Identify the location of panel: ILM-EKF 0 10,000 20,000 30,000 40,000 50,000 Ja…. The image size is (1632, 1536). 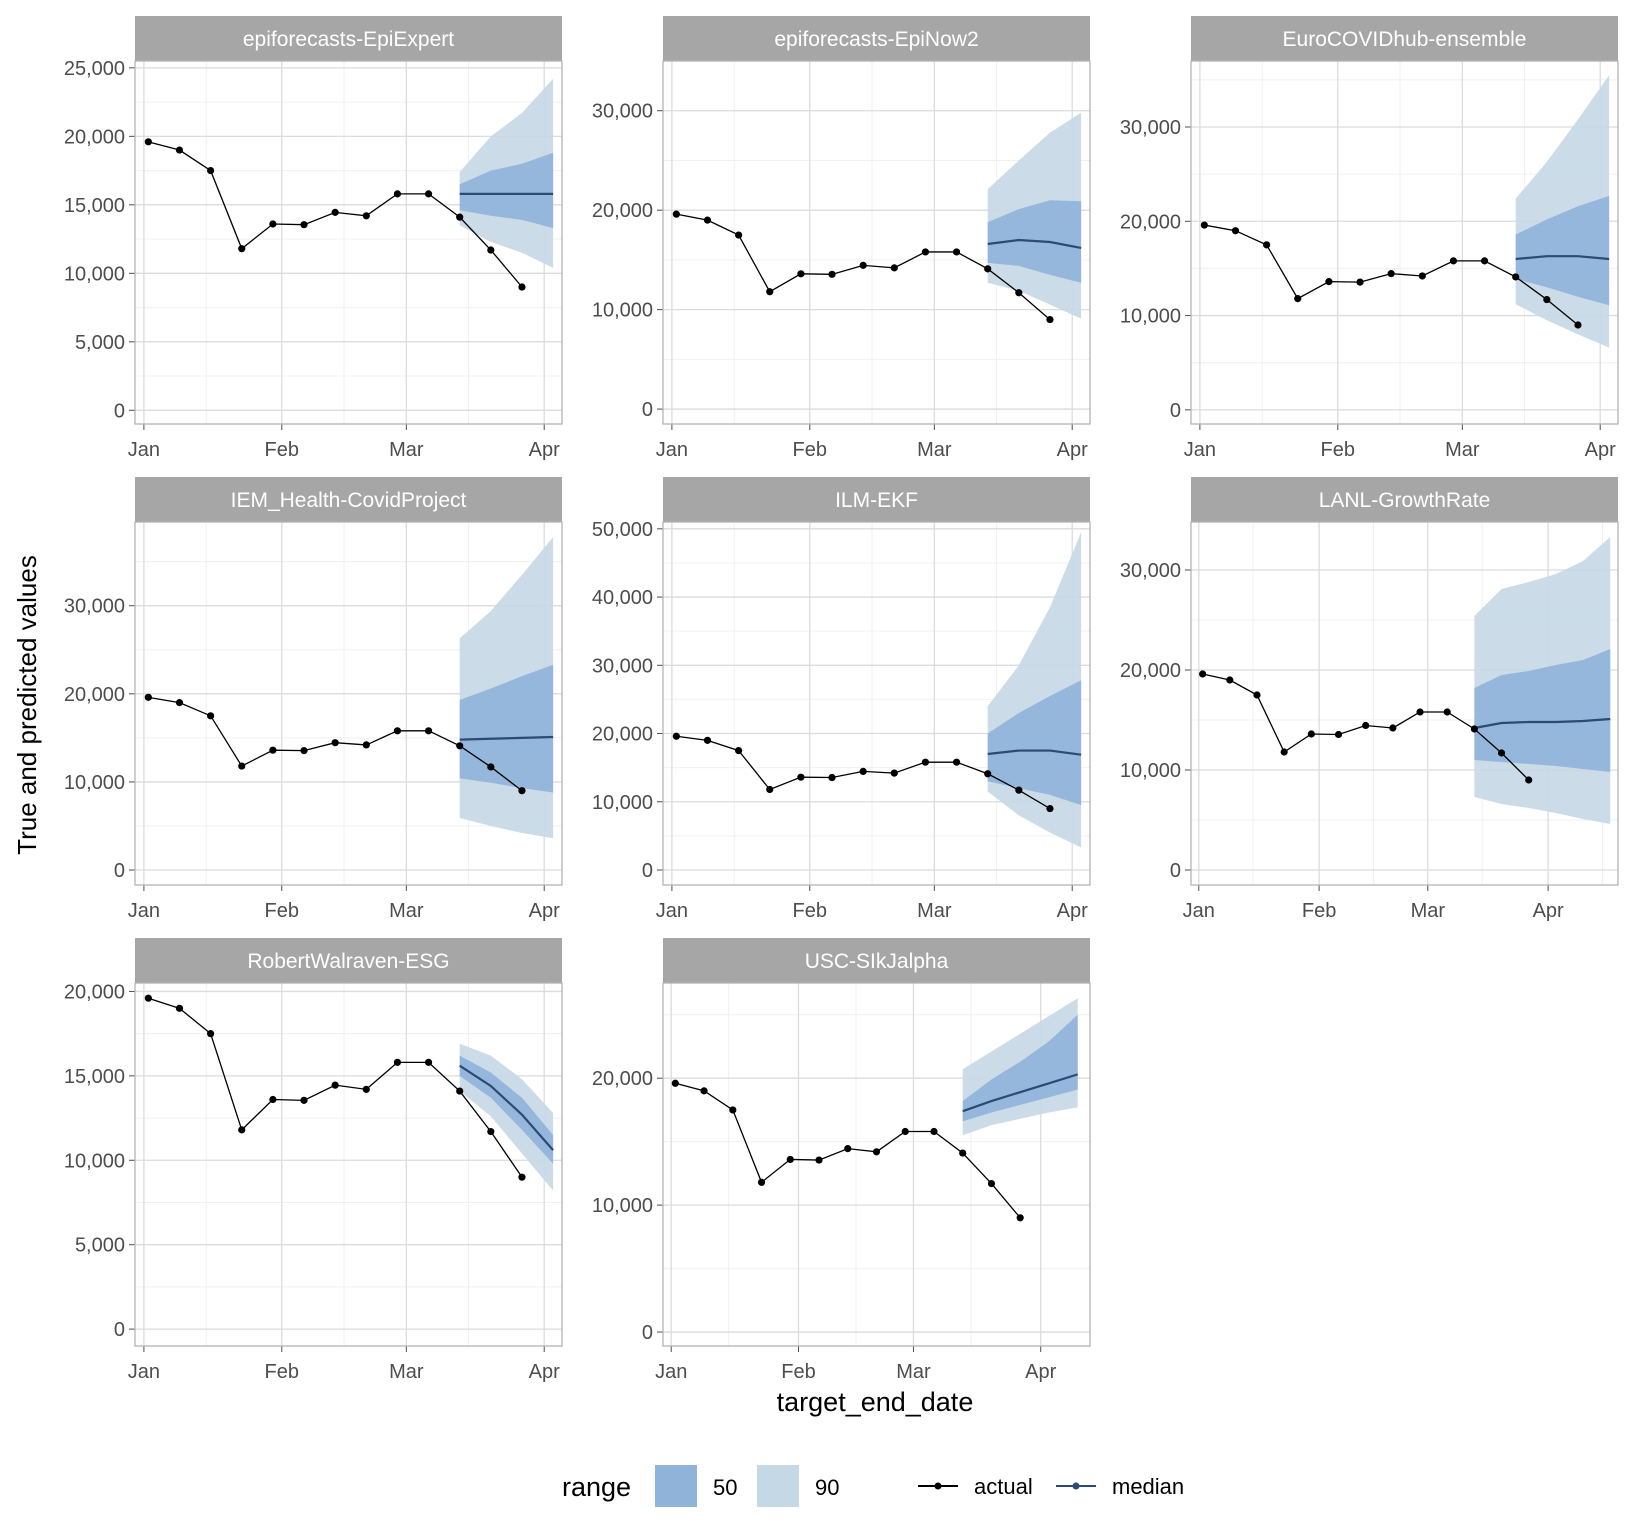
(841, 699).